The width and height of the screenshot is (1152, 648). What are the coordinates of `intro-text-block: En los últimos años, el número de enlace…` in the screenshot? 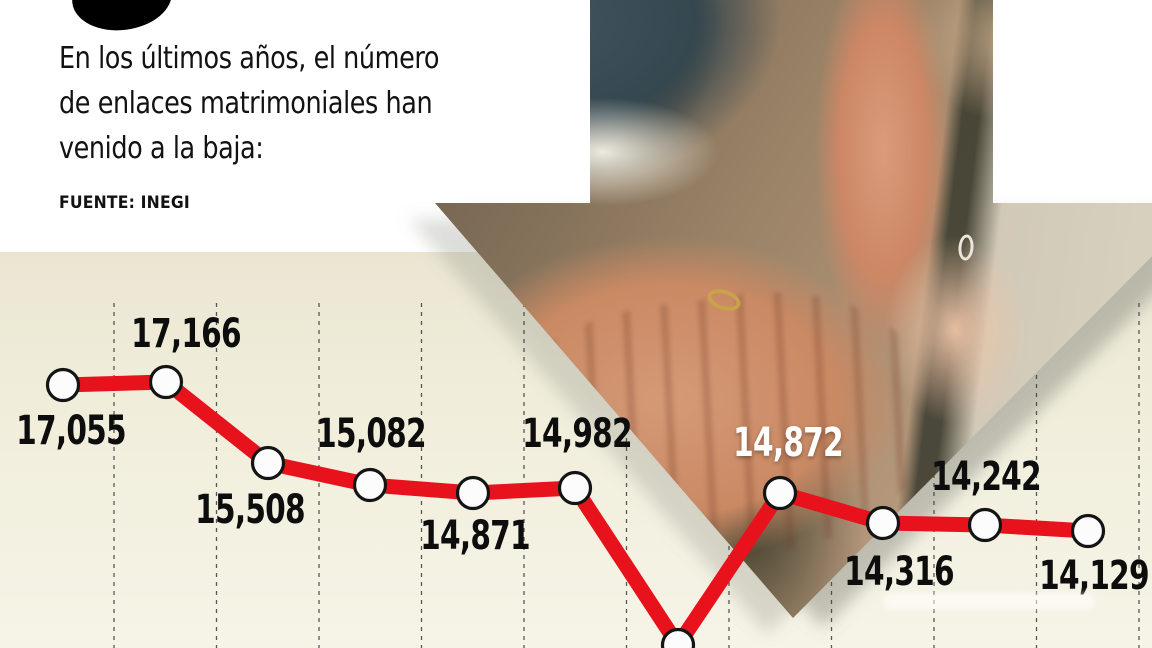 It's located at (282, 124).